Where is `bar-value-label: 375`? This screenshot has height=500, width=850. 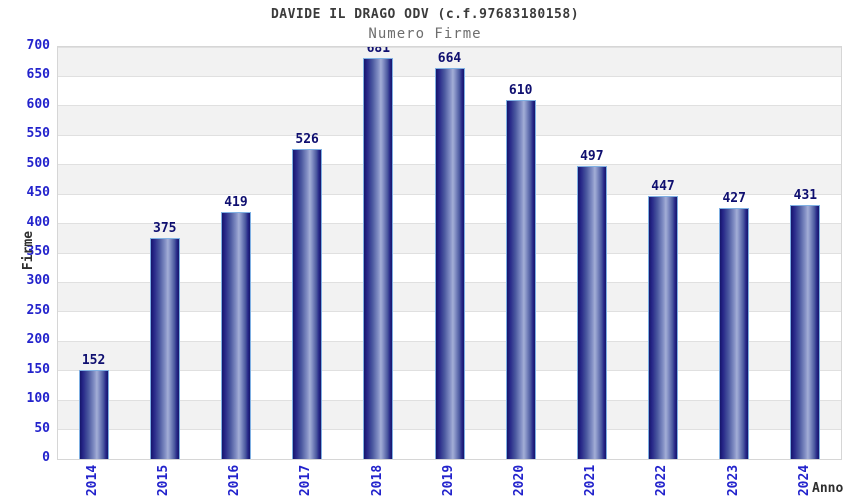 bar-value-label: 375 is located at coordinates (165, 229).